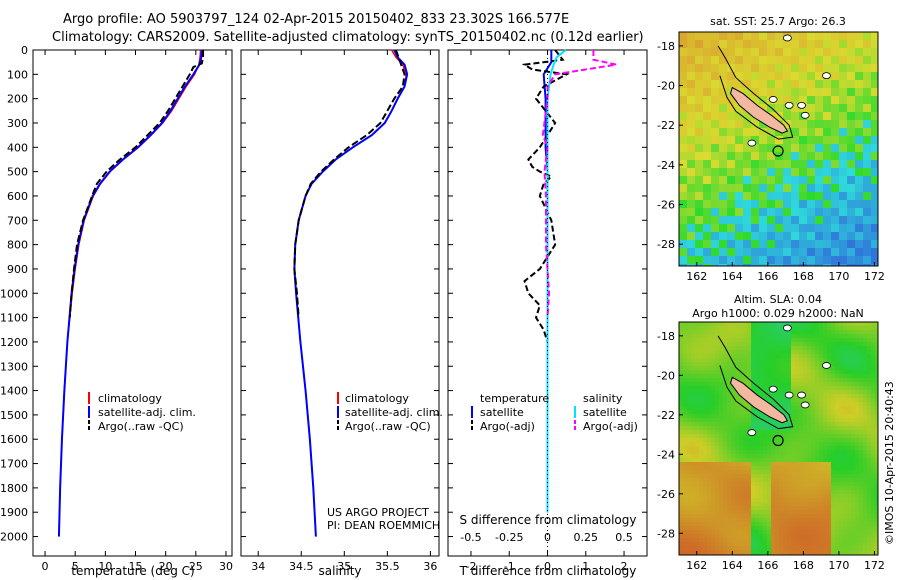 The height and width of the screenshot is (580, 900). I want to click on s-difference-axis-label: S difference from climatology, so click(548, 520).